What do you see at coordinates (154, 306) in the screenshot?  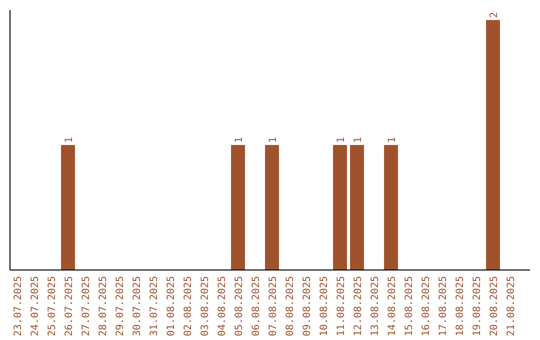 I see `x-tick-label: 31.07.2025` at bounding box center [154, 306].